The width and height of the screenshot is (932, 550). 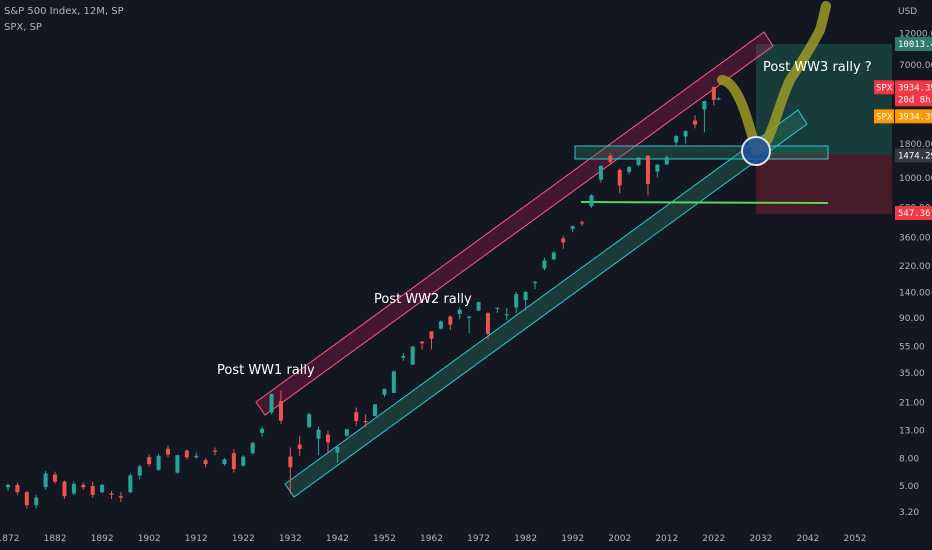 What do you see at coordinates (913, 213) in the screenshot?
I see `price-tag-stop` at bounding box center [913, 213].